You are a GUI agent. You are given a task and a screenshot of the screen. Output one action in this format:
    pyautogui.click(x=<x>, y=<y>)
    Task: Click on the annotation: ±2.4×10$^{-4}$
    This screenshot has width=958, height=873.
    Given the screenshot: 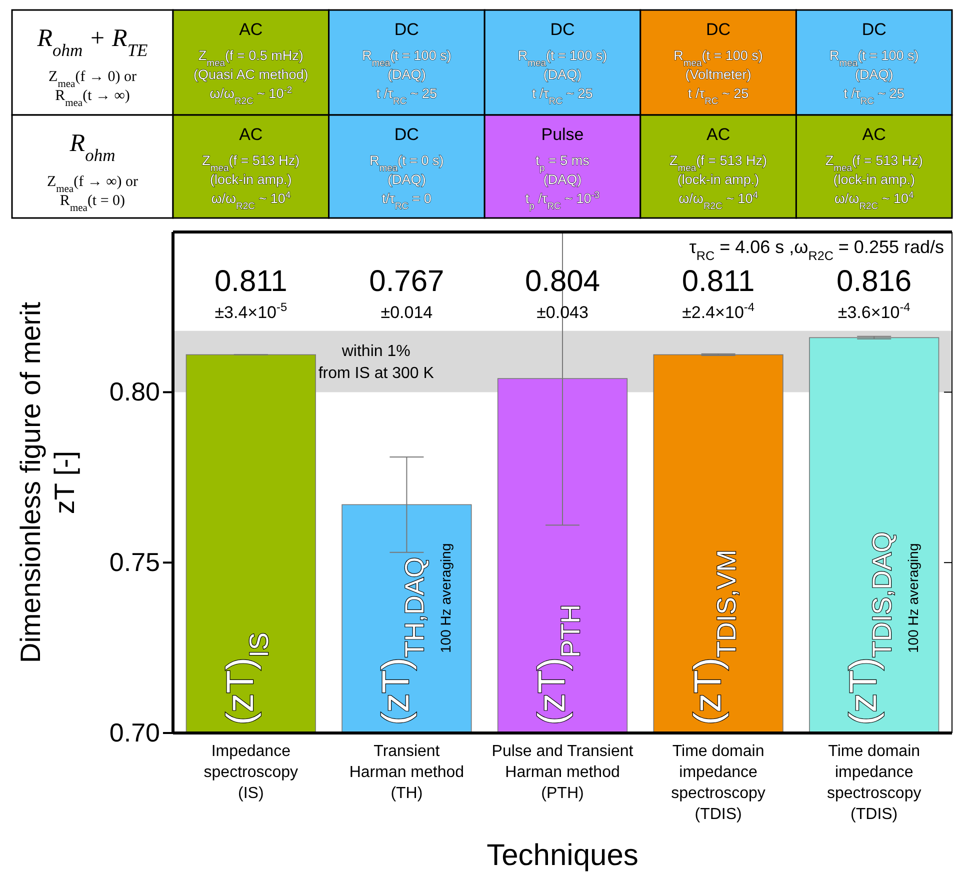 What is the action you would take?
    pyautogui.click(x=718, y=311)
    